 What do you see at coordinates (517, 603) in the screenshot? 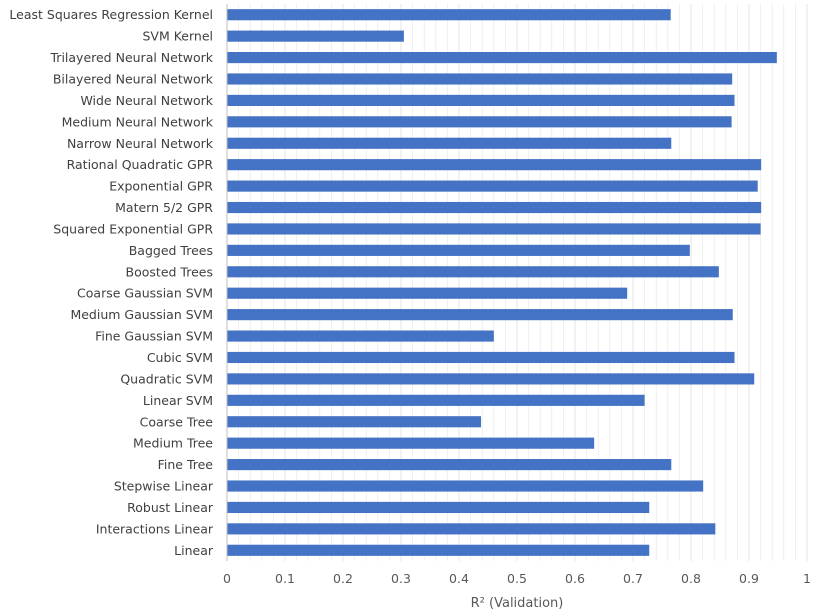
I see `x-axis-title: R² (Validation)` at bounding box center [517, 603].